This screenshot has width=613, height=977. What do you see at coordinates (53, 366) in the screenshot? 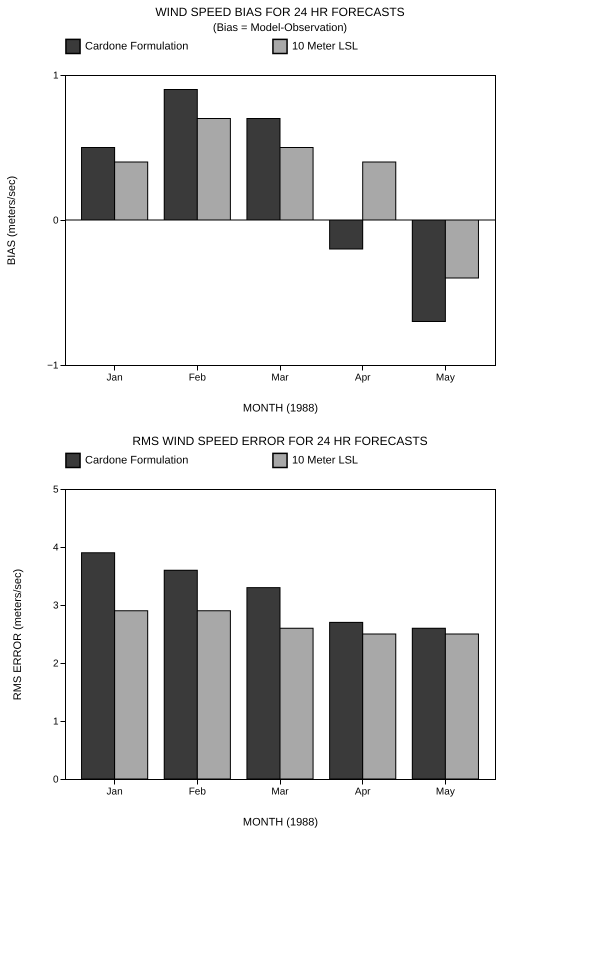
I see `y-tick-label: −1` at bounding box center [53, 366].